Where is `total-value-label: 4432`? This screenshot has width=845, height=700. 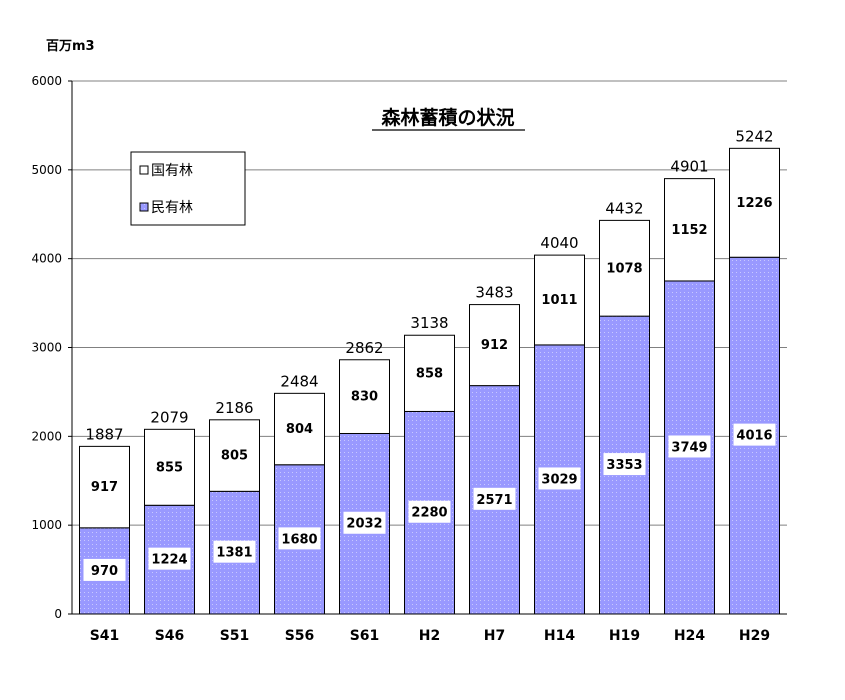 total-value-label: 4432 is located at coordinates (624, 208).